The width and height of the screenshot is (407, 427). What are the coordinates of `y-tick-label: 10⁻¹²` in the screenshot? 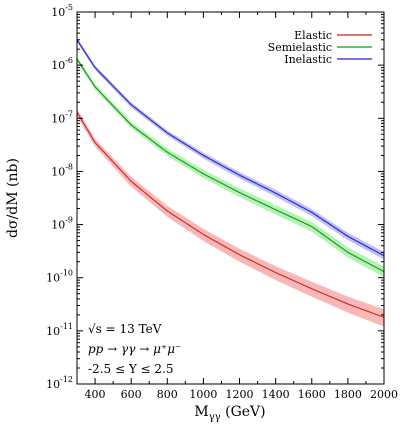 It's located at (59, 383).